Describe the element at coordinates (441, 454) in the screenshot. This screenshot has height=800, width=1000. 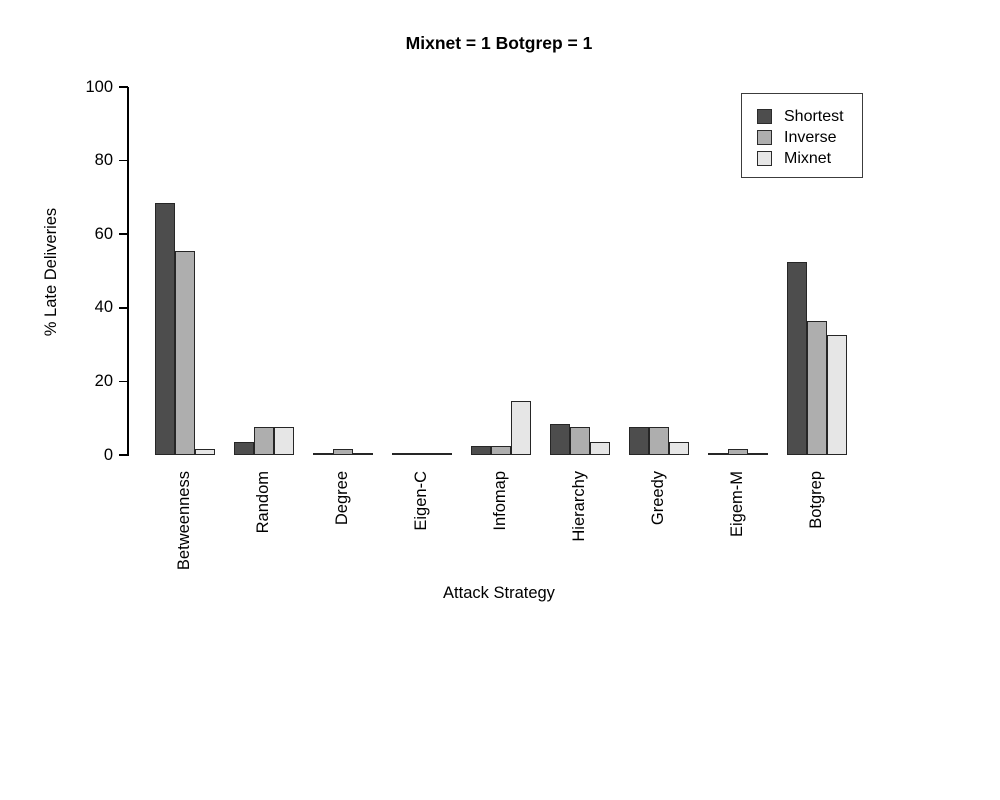
I see `bar-eigen-c-mixnet` at that location.